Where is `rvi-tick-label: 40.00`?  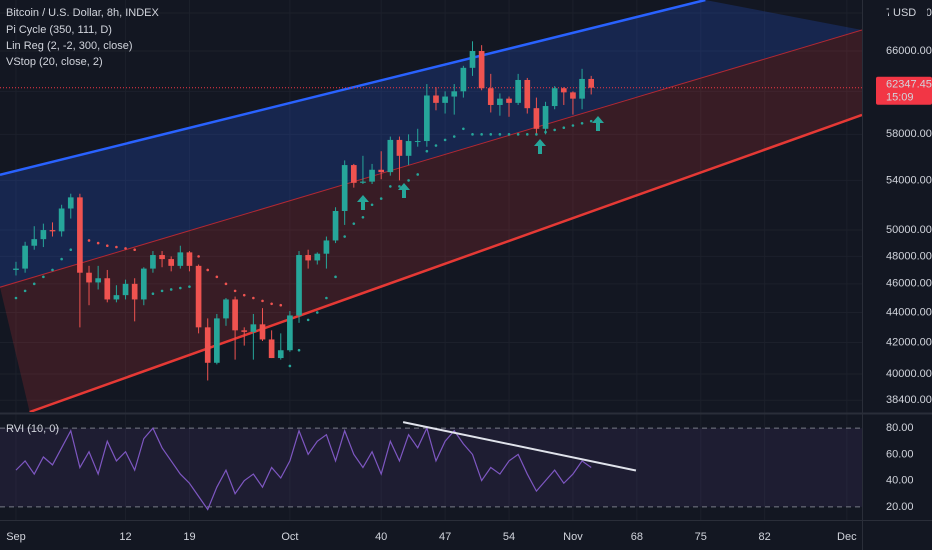
rvi-tick-label: 40.00 is located at coordinates (900, 481).